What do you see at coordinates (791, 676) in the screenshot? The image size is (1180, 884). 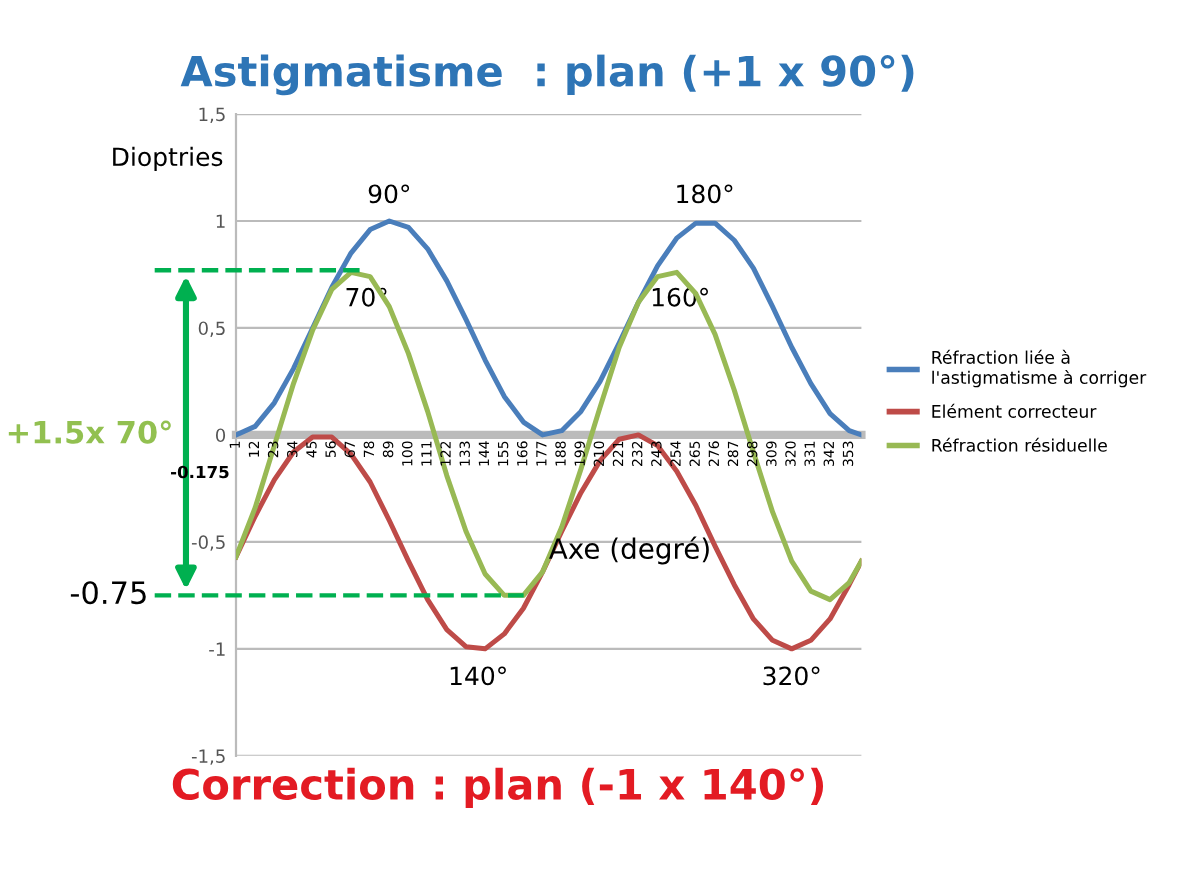 I see `annotation: 320°` at bounding box center [791, 676].